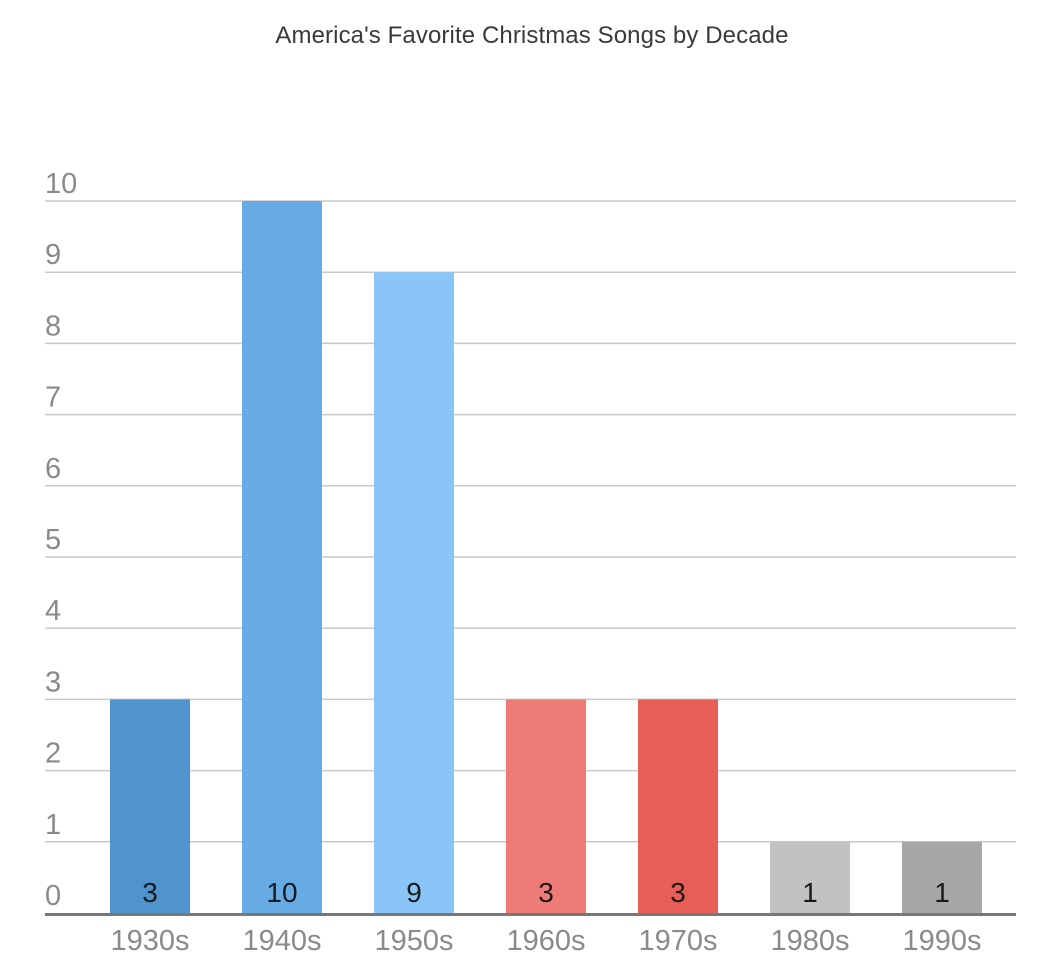 Image resolution: width=1040 pixels, height=975 pixels. What do you see at coordinates (53, 326) in the screenshot?
I see `y-tick-label: 8` at bounding box center [53, 326].